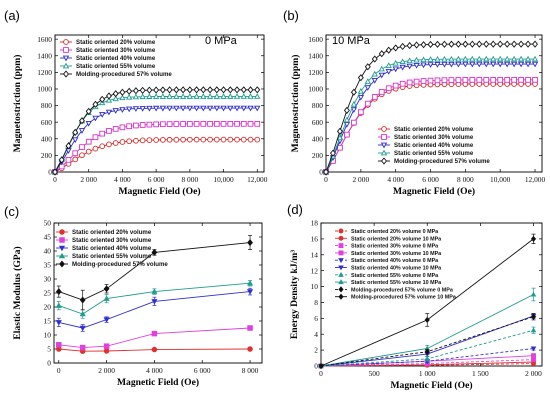  What do you see at coordinates (48, 293) in the screenshot?
I see `y-tick-label: 25` at bounding box center [48, 293].